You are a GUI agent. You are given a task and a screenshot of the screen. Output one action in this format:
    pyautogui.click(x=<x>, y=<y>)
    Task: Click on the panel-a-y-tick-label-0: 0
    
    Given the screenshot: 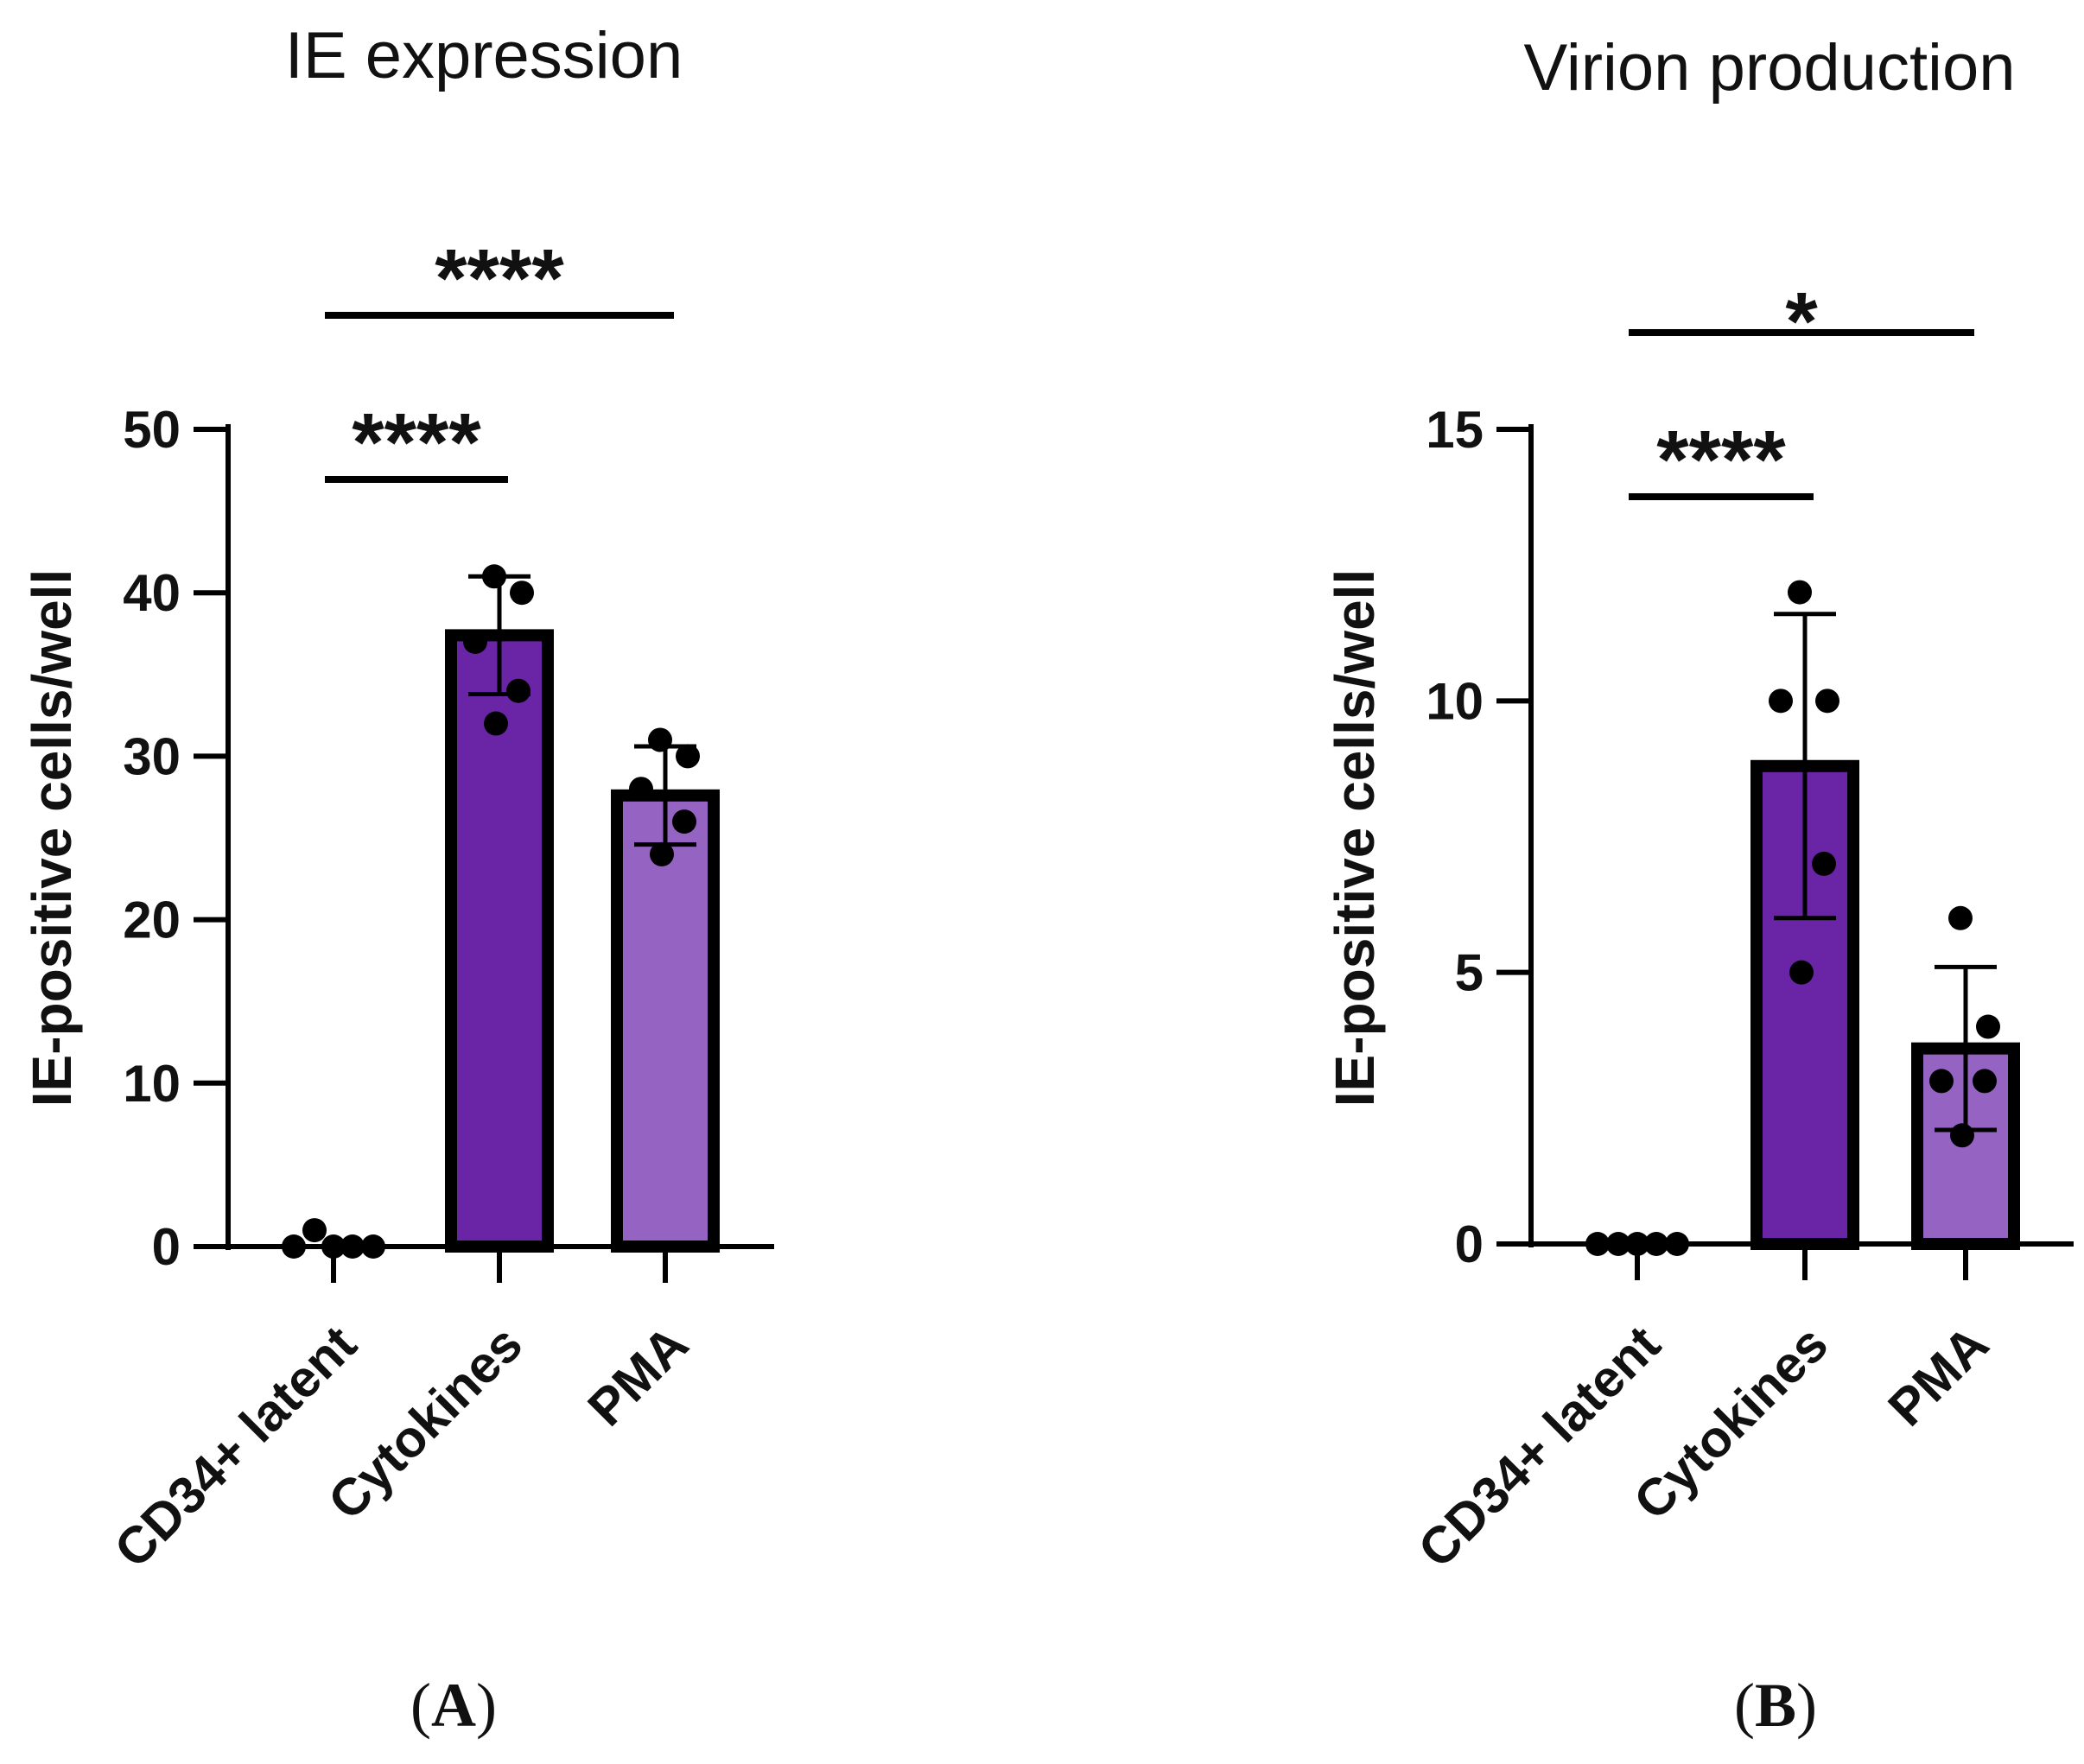 What is the action you would take?
    pyautogui.click(x=166, y=1247)
    